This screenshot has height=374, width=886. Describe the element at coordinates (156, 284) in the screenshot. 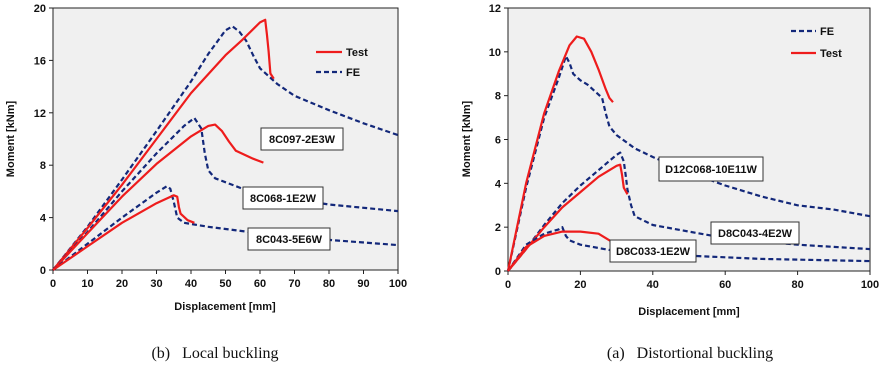

I see `x-tick-label: 30` at that location.